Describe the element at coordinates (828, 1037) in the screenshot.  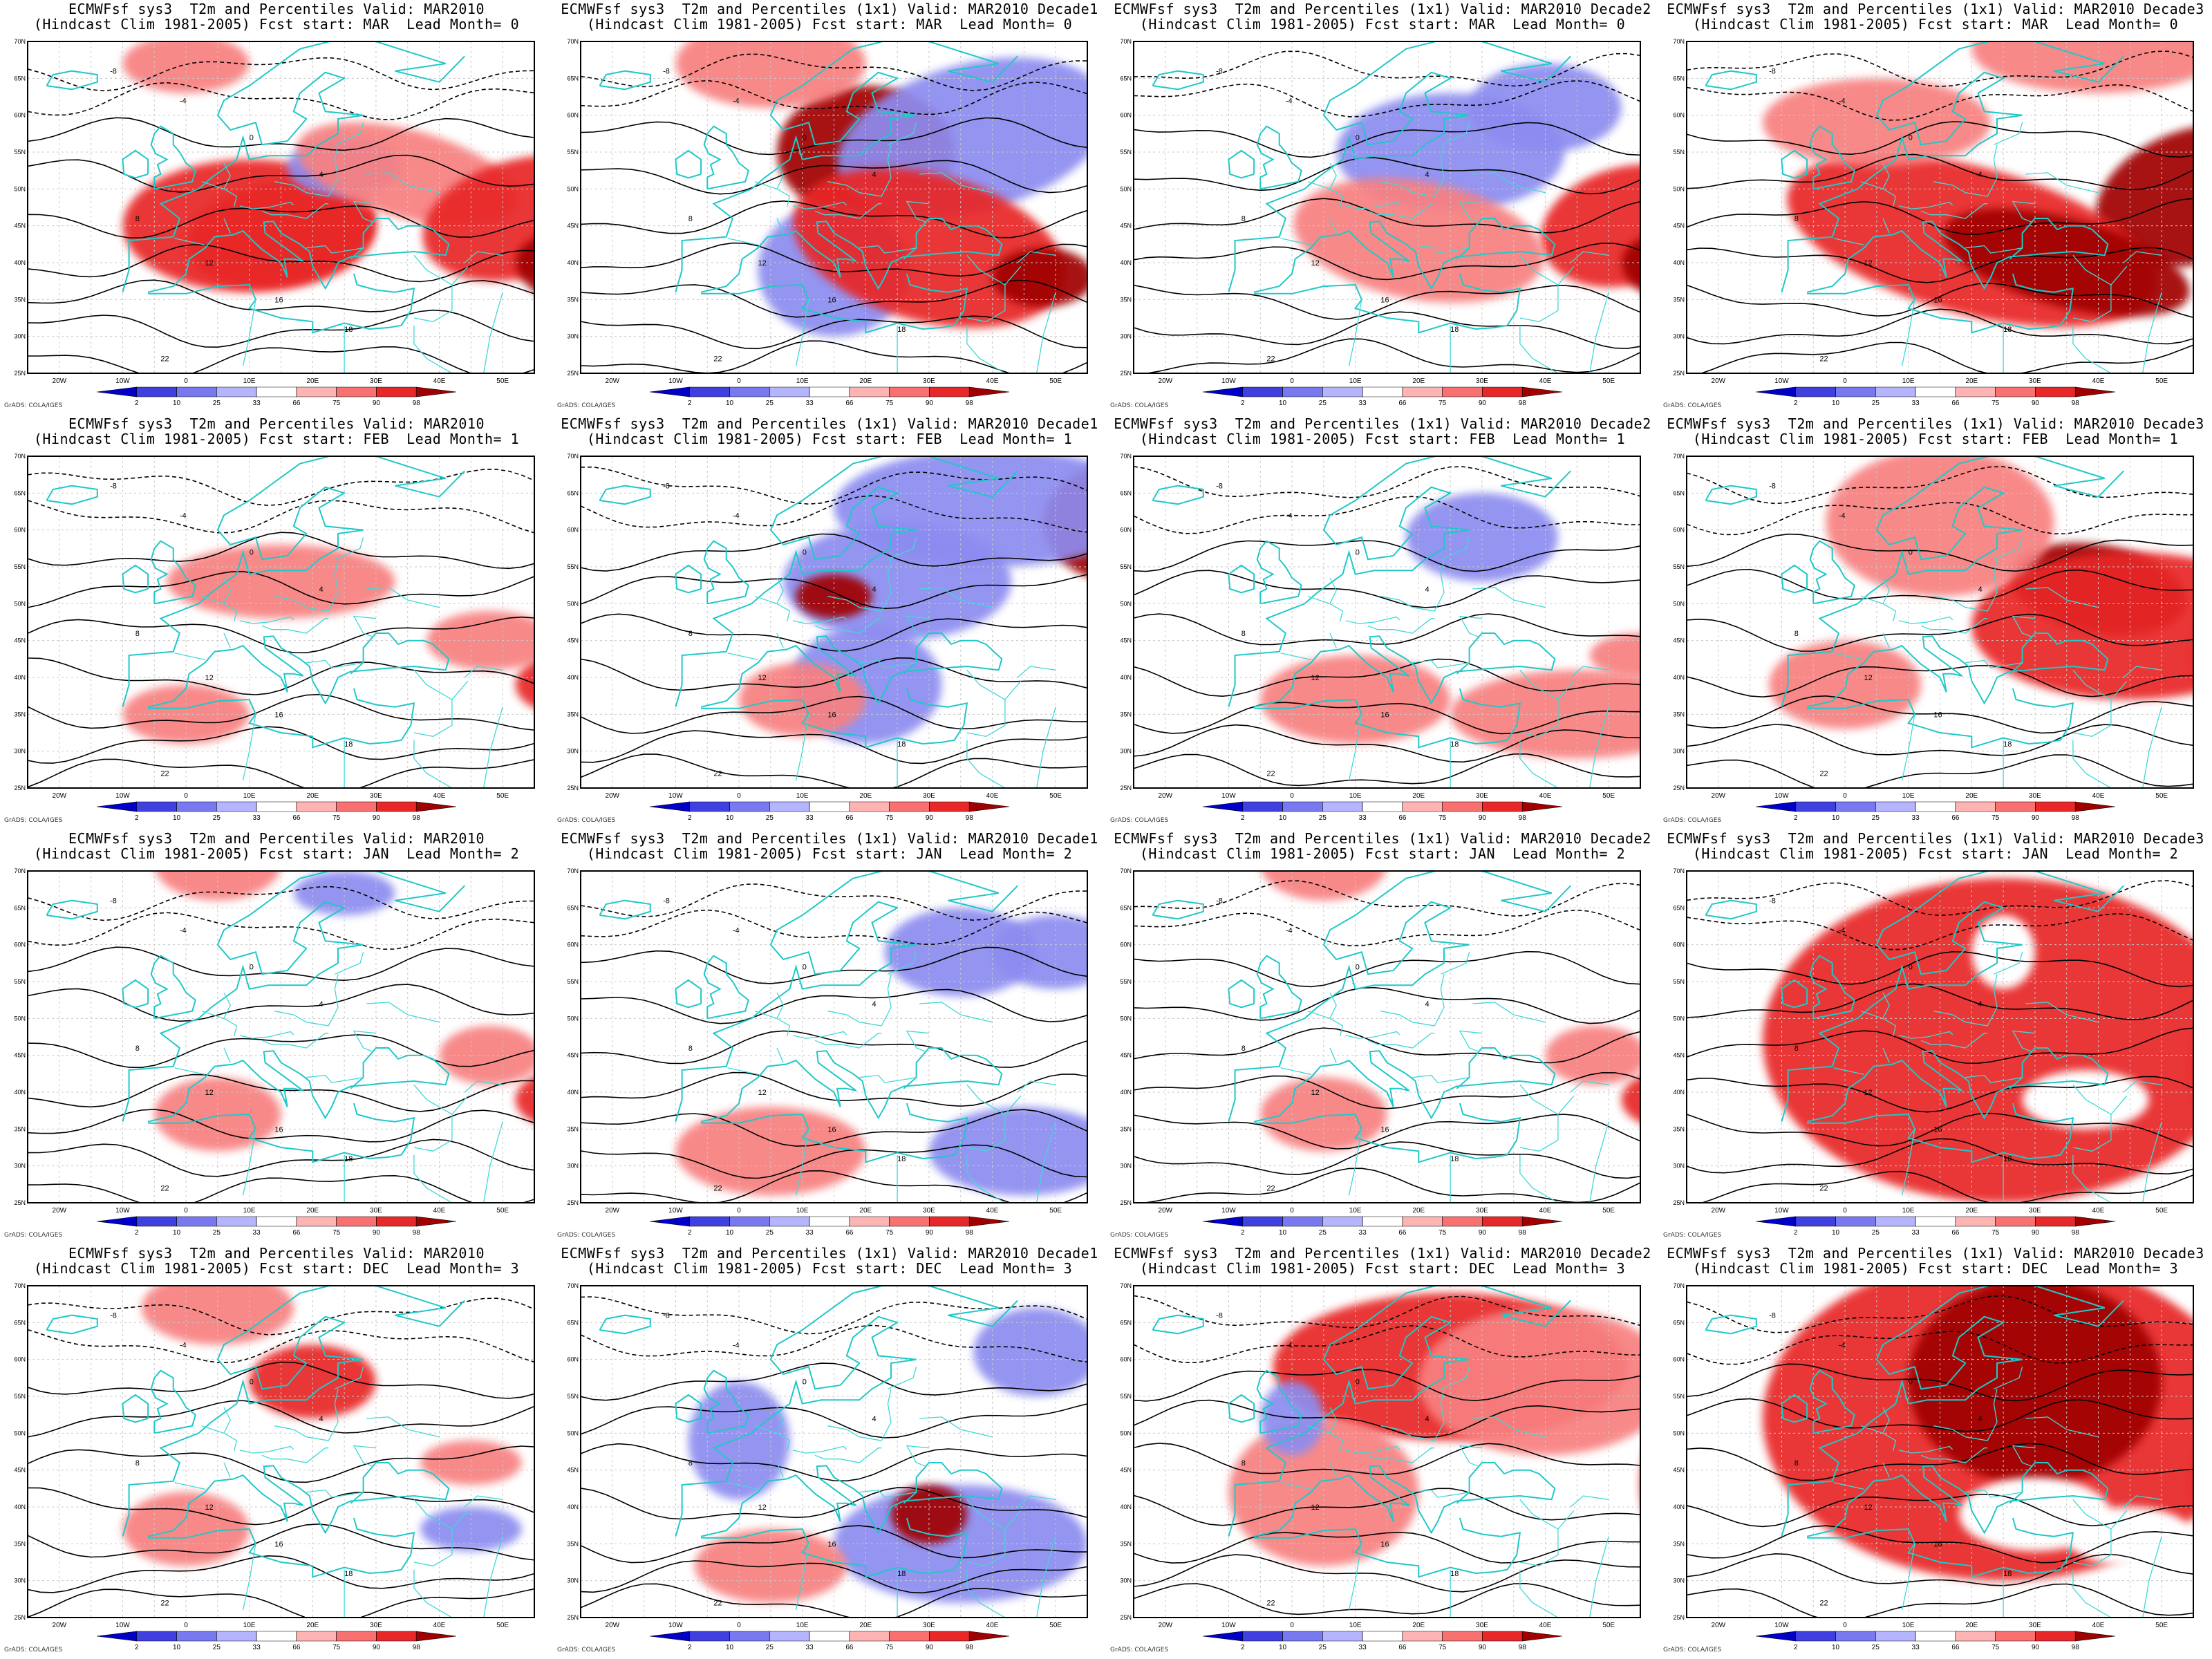
I see `coastlines` at that location.